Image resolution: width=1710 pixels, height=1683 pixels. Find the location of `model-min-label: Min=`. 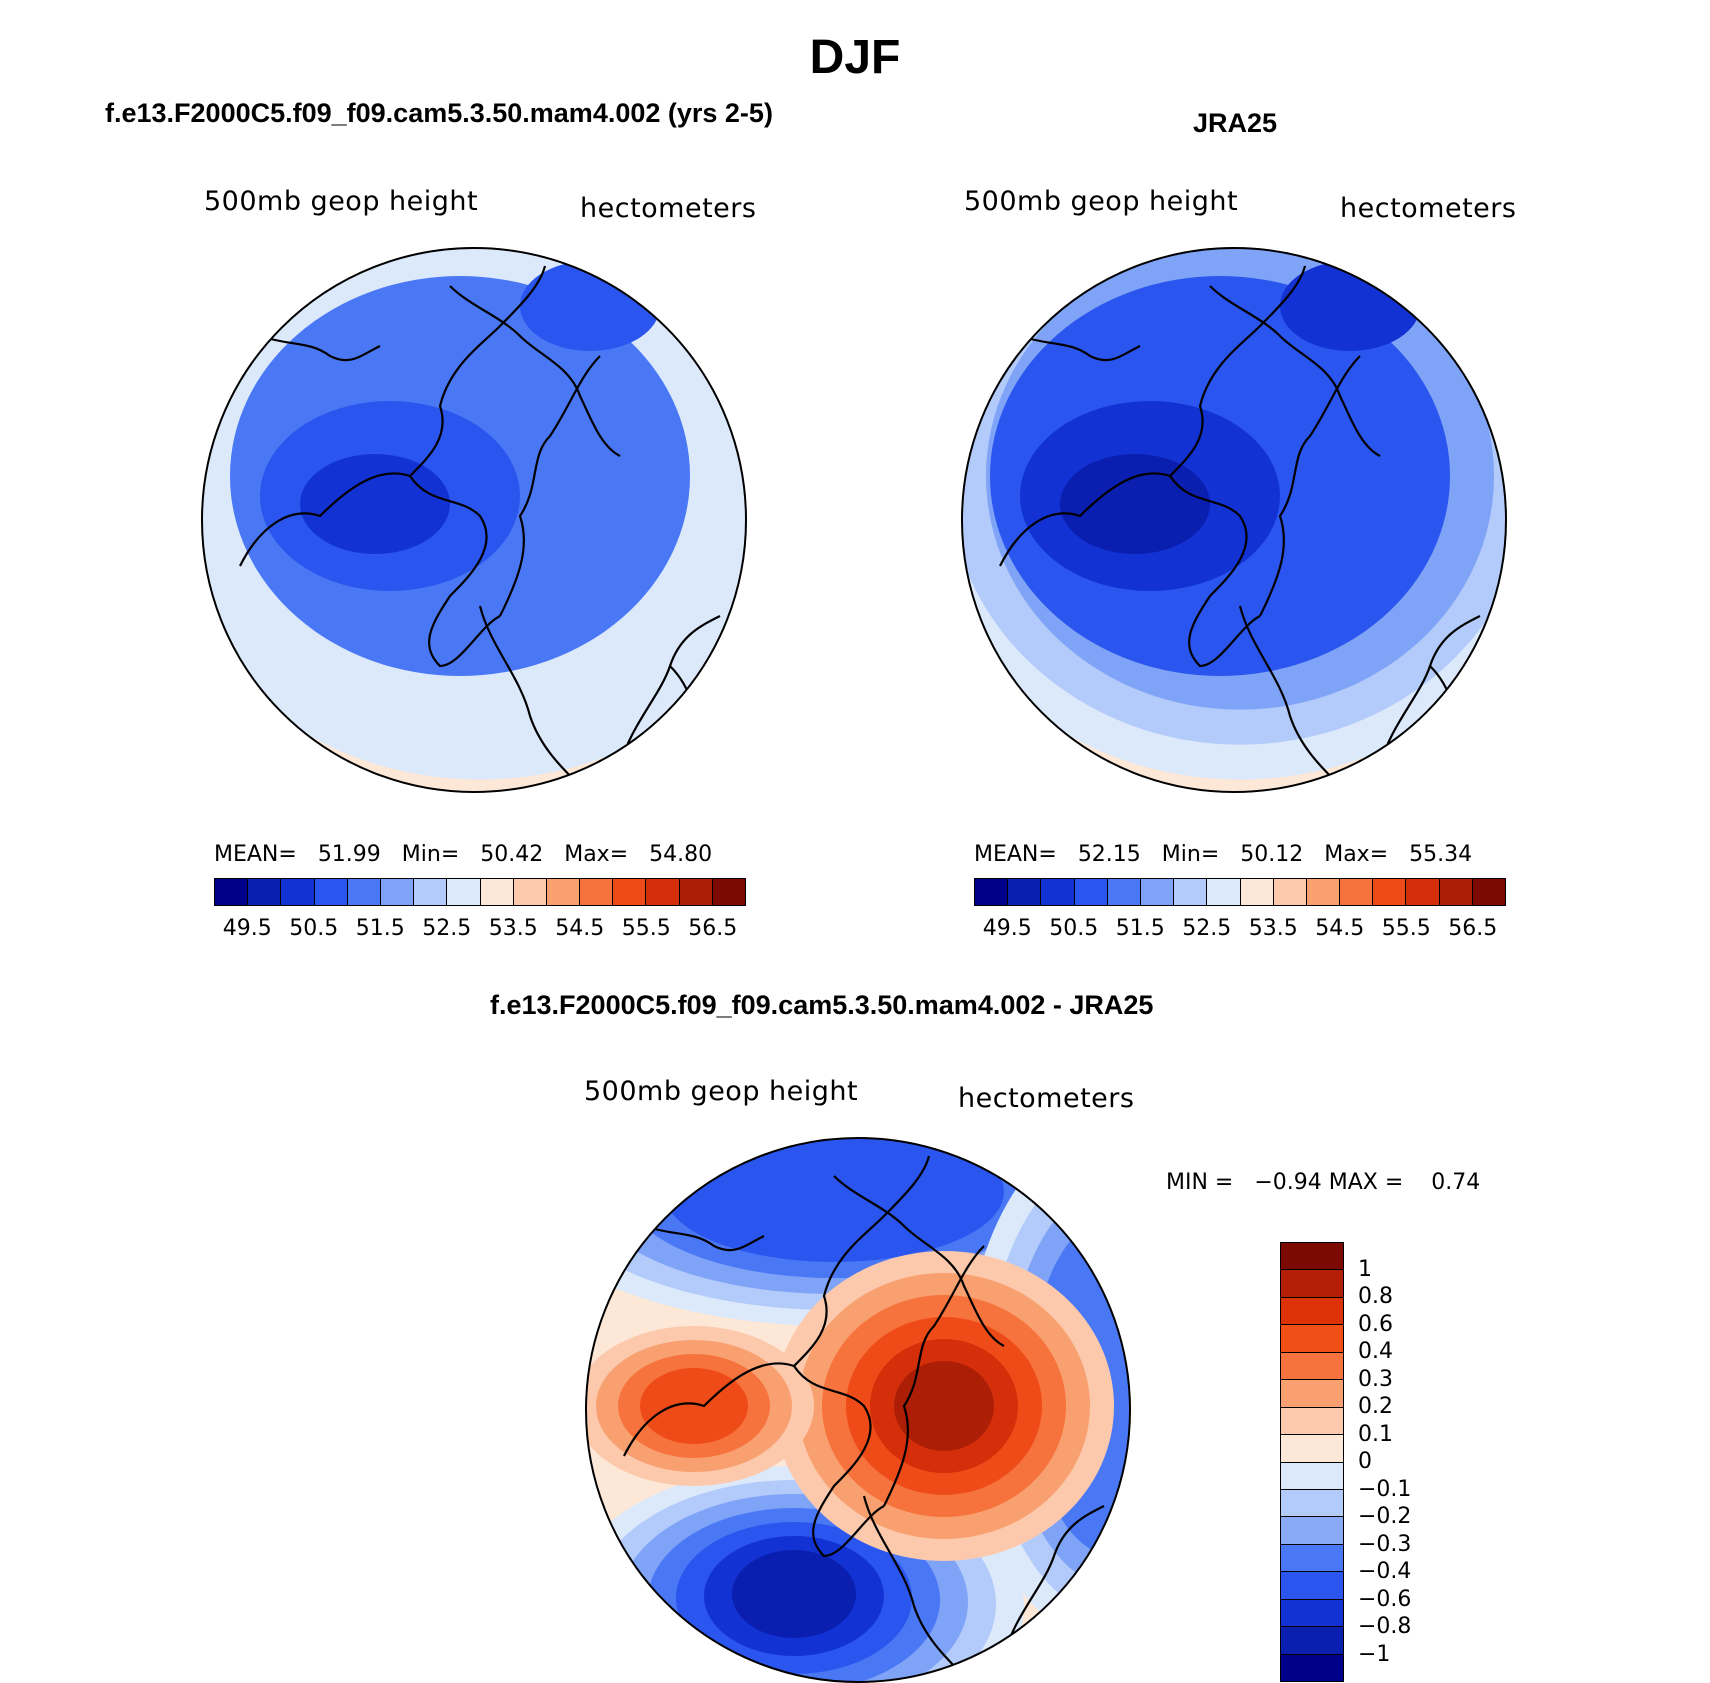

model-min-label: Min= is located at coordinates (430, 854).